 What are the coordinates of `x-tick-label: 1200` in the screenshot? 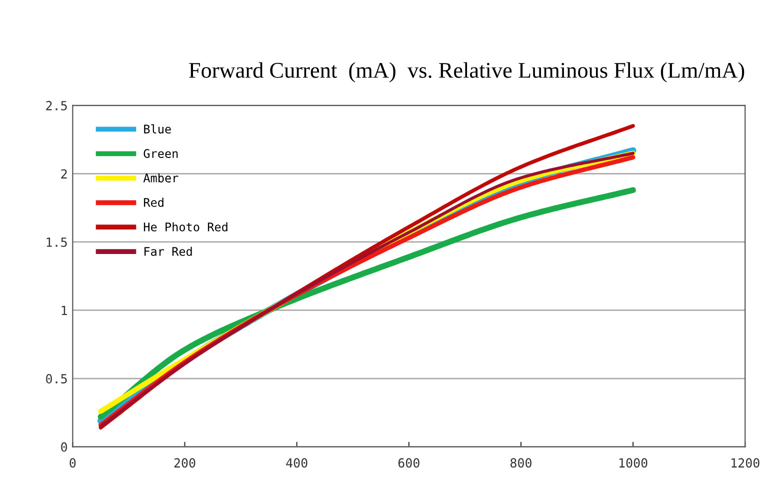 It's located at (746, 463).